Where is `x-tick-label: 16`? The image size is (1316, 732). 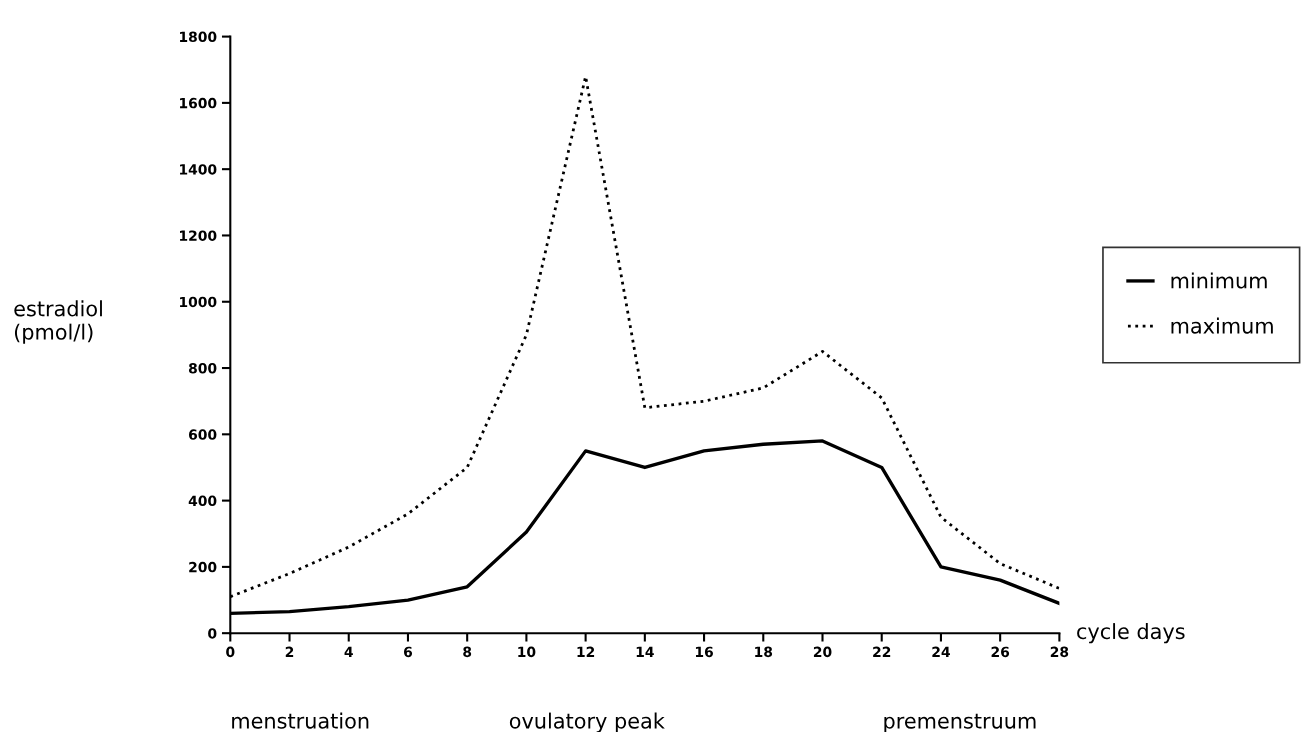
x-tick-label: 16 is located at coordinates (704, 652).